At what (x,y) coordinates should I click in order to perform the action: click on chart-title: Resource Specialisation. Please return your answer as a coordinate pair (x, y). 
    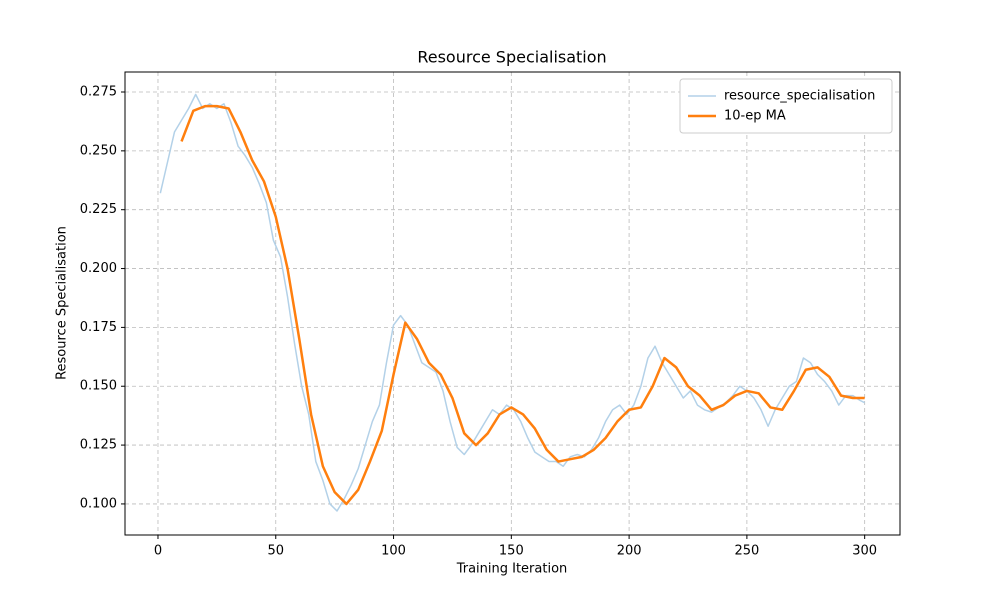
    Looking at the image, I should click on (511, 57).